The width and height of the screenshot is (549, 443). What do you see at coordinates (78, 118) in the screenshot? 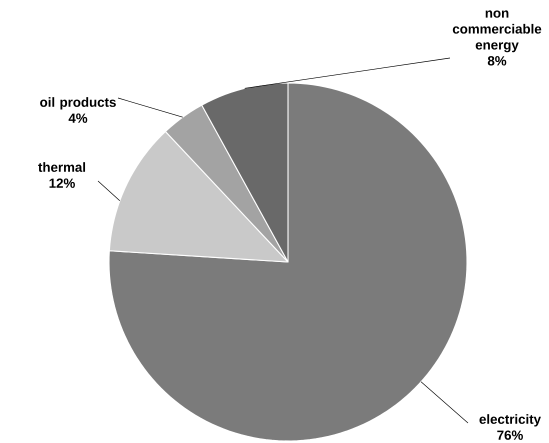
I see `data-label: 4%` at bounding box center [78, 118].